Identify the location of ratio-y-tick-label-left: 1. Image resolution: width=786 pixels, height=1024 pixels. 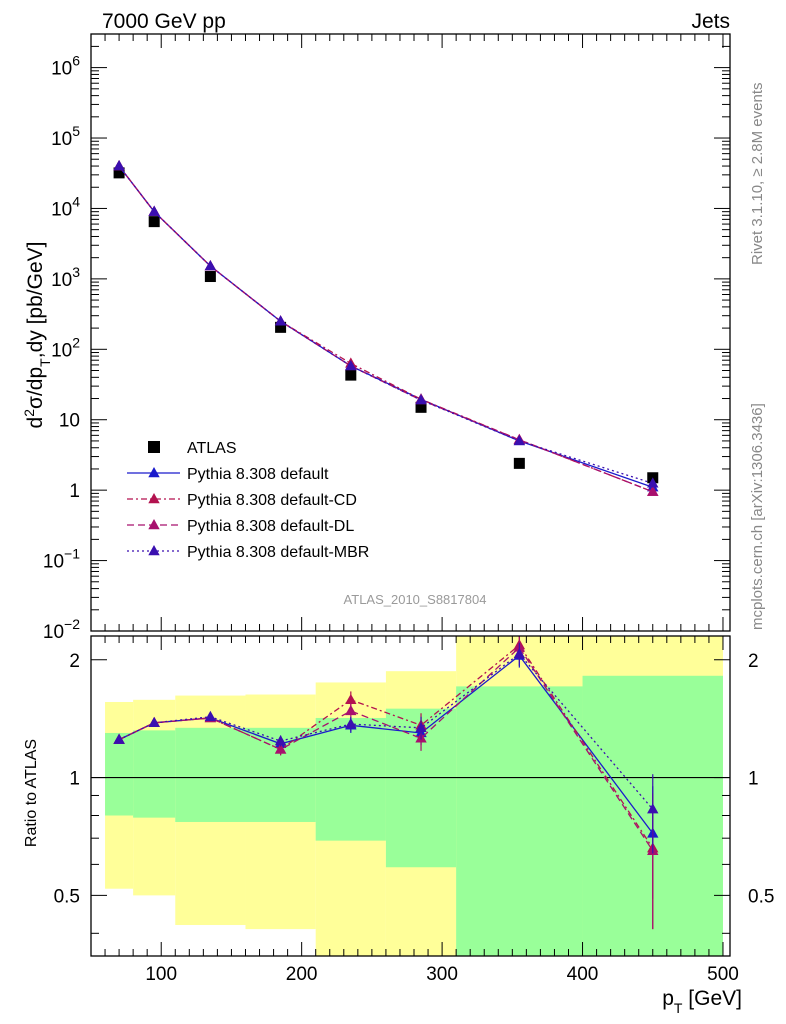
(74, 779).